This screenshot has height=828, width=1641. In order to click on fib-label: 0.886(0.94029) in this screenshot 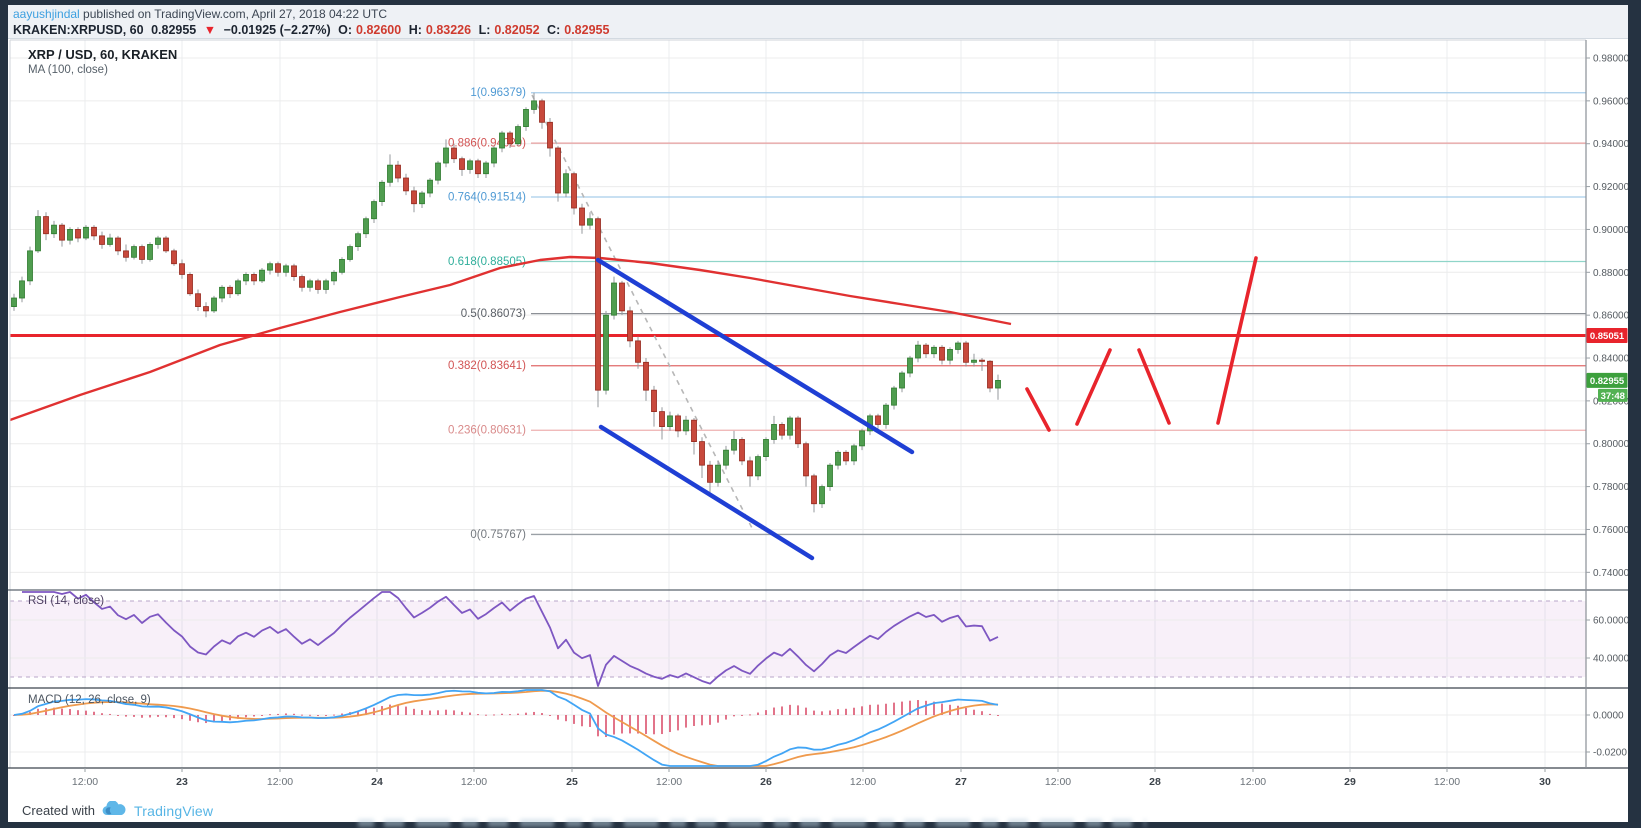, I will do `click(487, 144)`.